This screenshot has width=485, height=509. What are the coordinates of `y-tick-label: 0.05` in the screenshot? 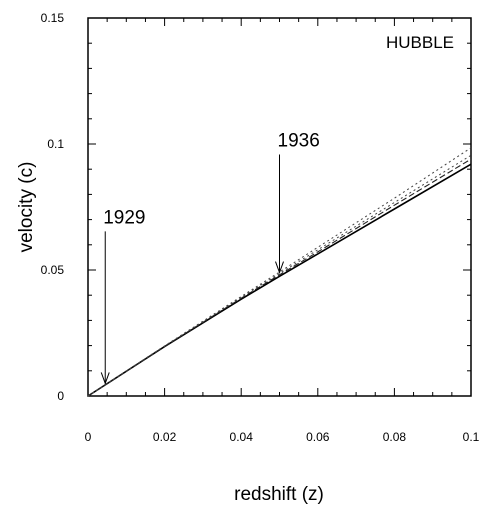 It's located at (53, 270).